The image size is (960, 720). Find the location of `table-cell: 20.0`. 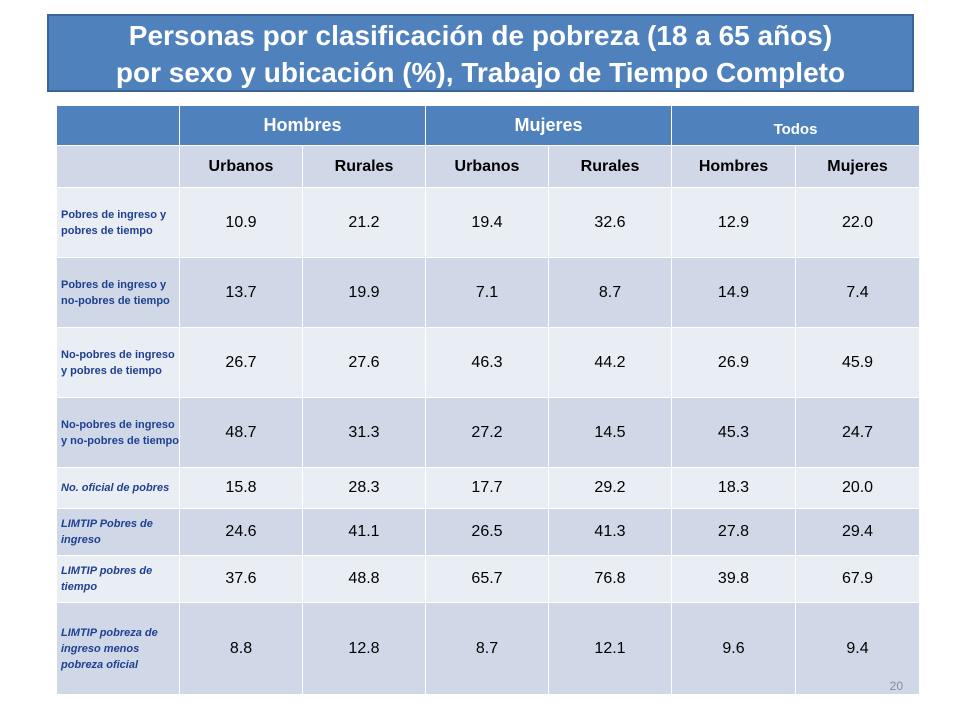

table-cell: 20.0 is located at coordinates (857, 488).